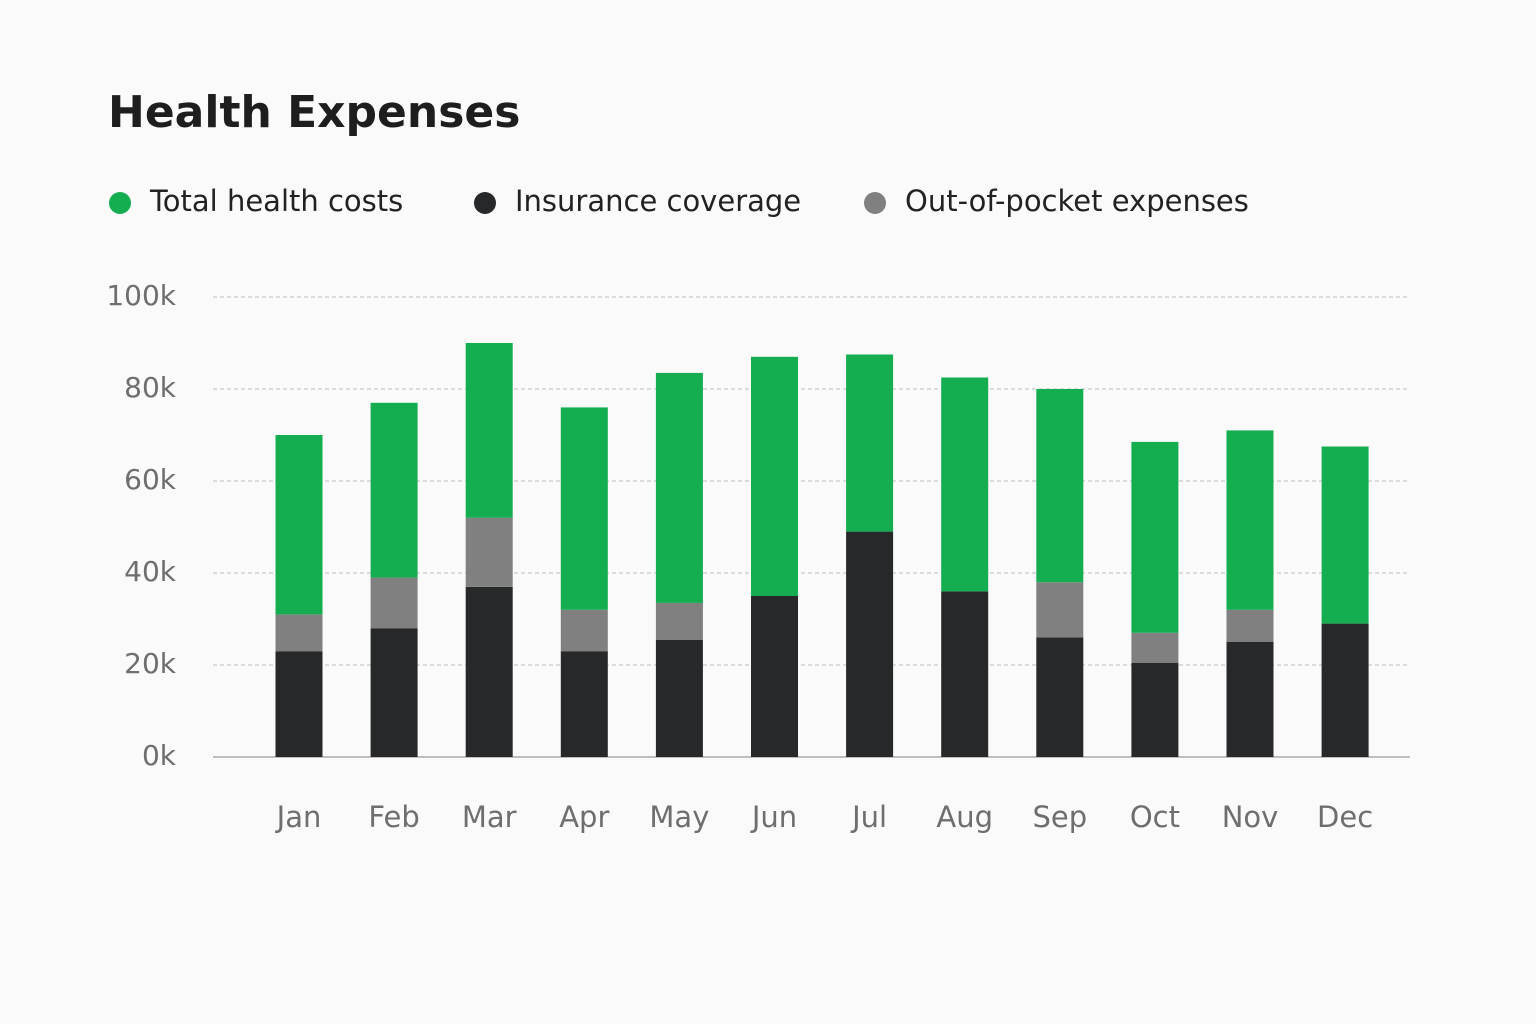 The image size is (1536, 1024). What do you see at coordinates (276, 201) in the screenshot?
I see `legend-label: Total health costs` at bounding box center [276, 201].